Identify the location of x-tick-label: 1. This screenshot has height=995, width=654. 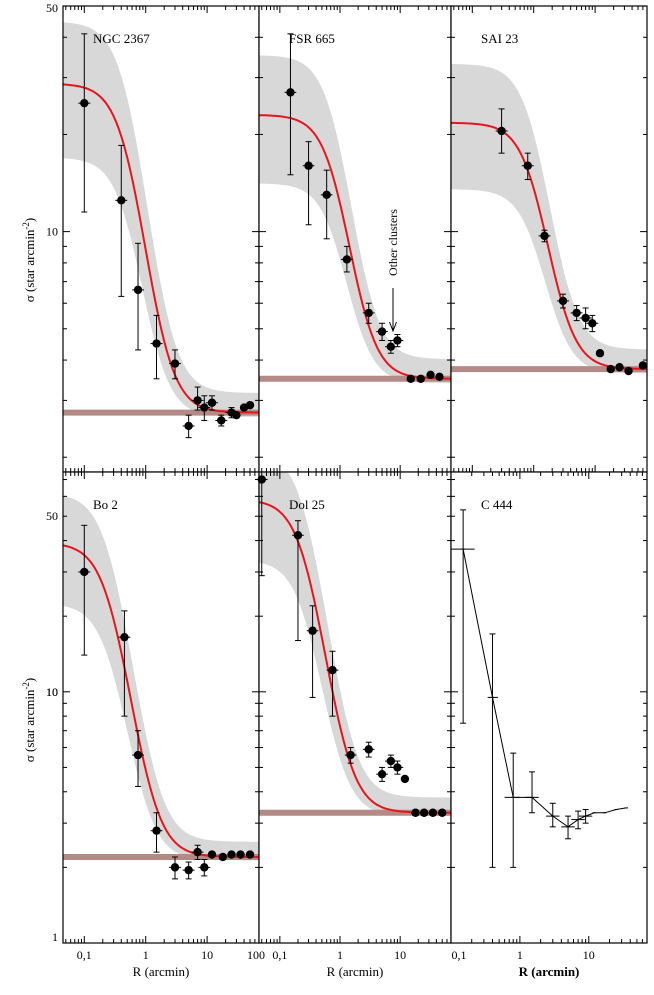
(520, 955).